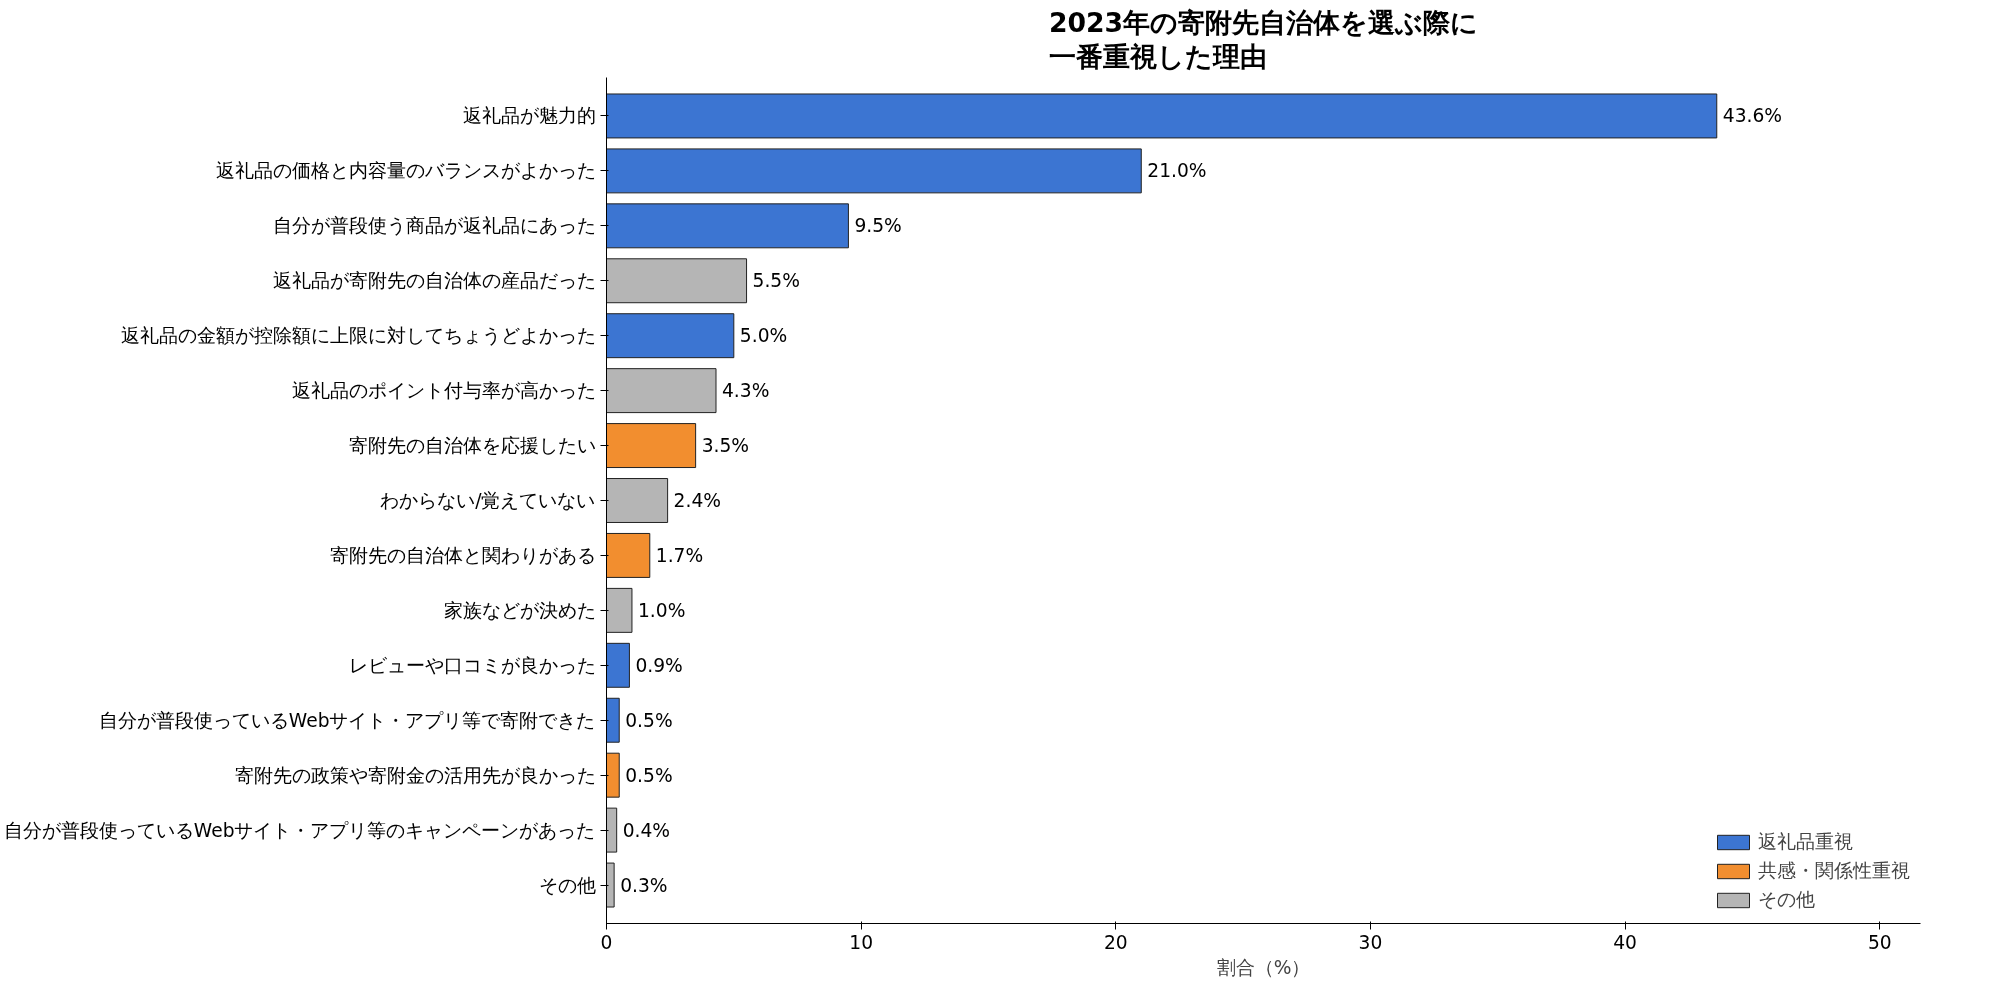  Describe the element at coordinates (1879, 942) in the screenshot. I see `x-tick-label: 50` at that location.